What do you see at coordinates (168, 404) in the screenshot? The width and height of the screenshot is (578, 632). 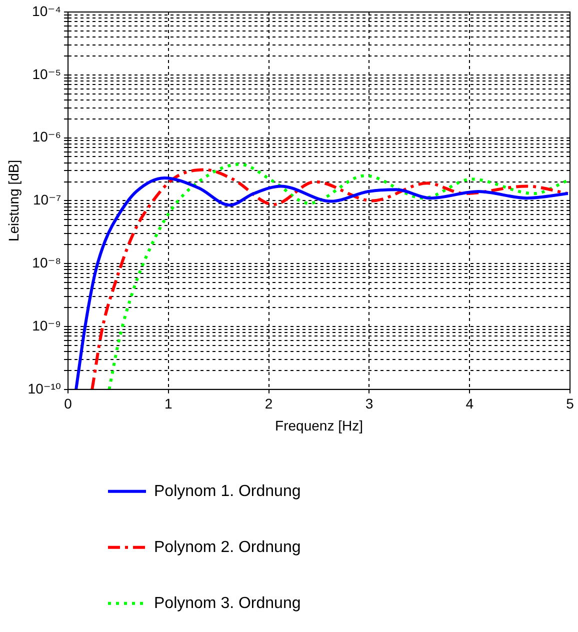 I see `x-tick-label: 1` at bounding box center [168, 404].